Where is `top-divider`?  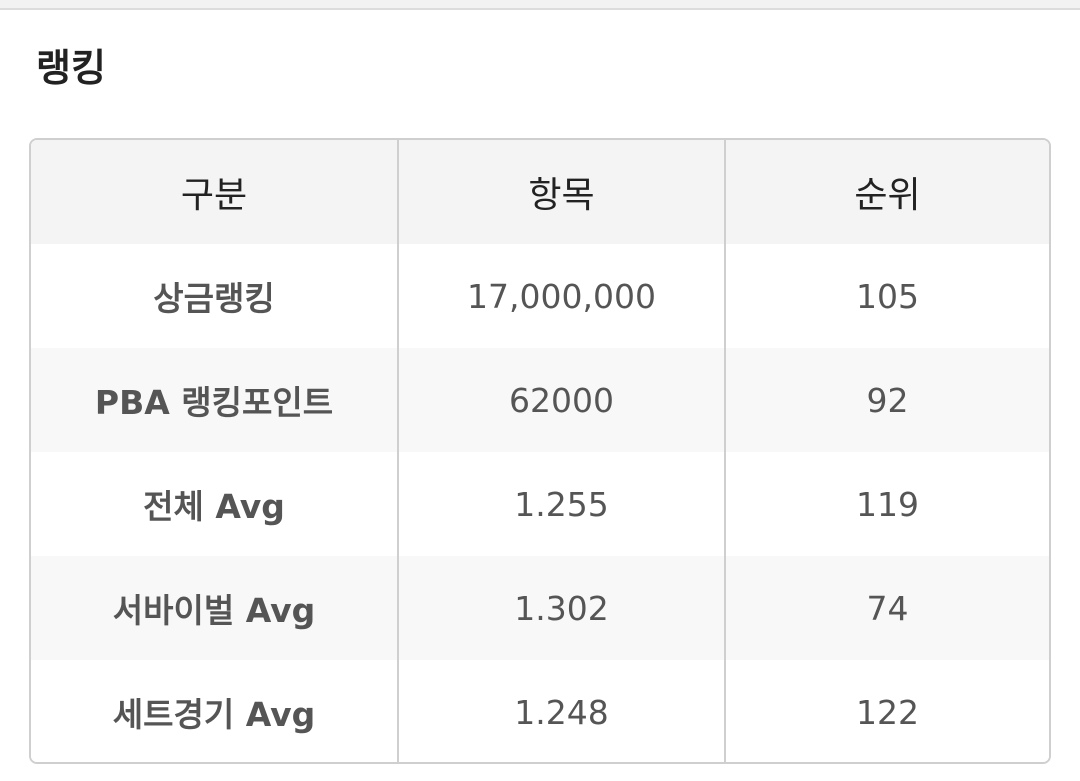 top-divider is located at coordinates (540, 5).